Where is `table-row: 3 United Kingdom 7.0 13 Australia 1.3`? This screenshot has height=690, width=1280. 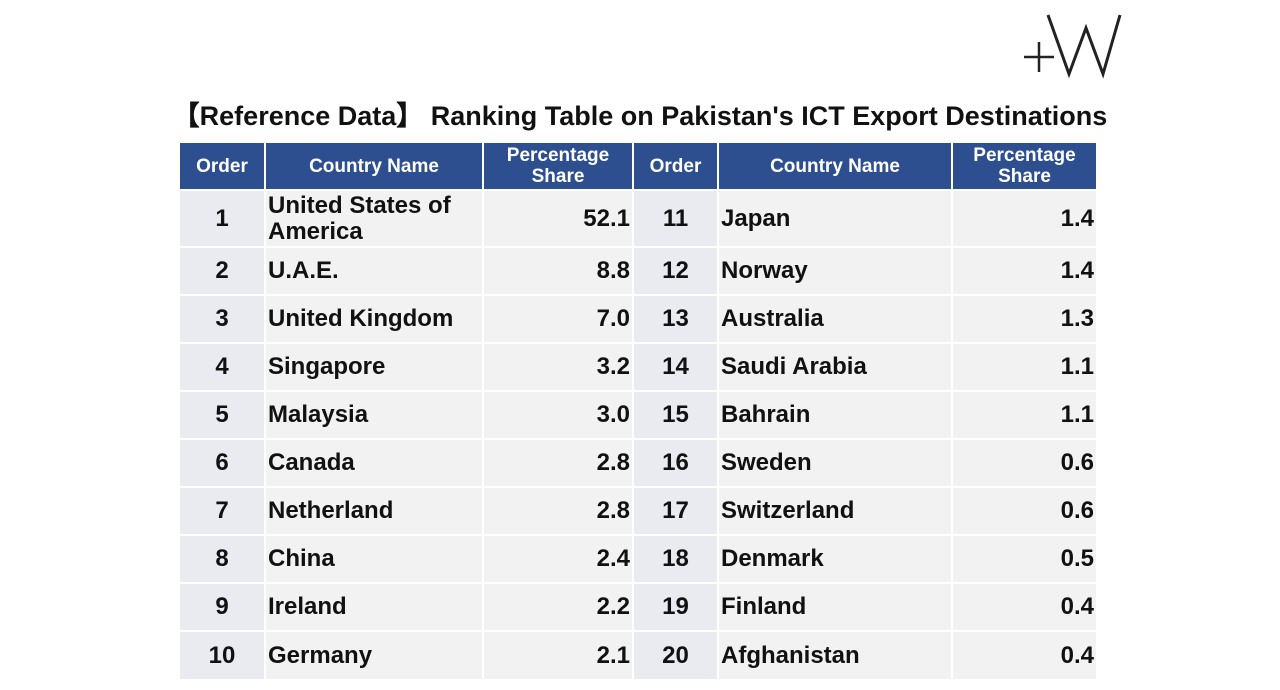
table-row: 3 United Kingdom 7.0 13 Australia 1.3 is located at coordinates (638, 318).